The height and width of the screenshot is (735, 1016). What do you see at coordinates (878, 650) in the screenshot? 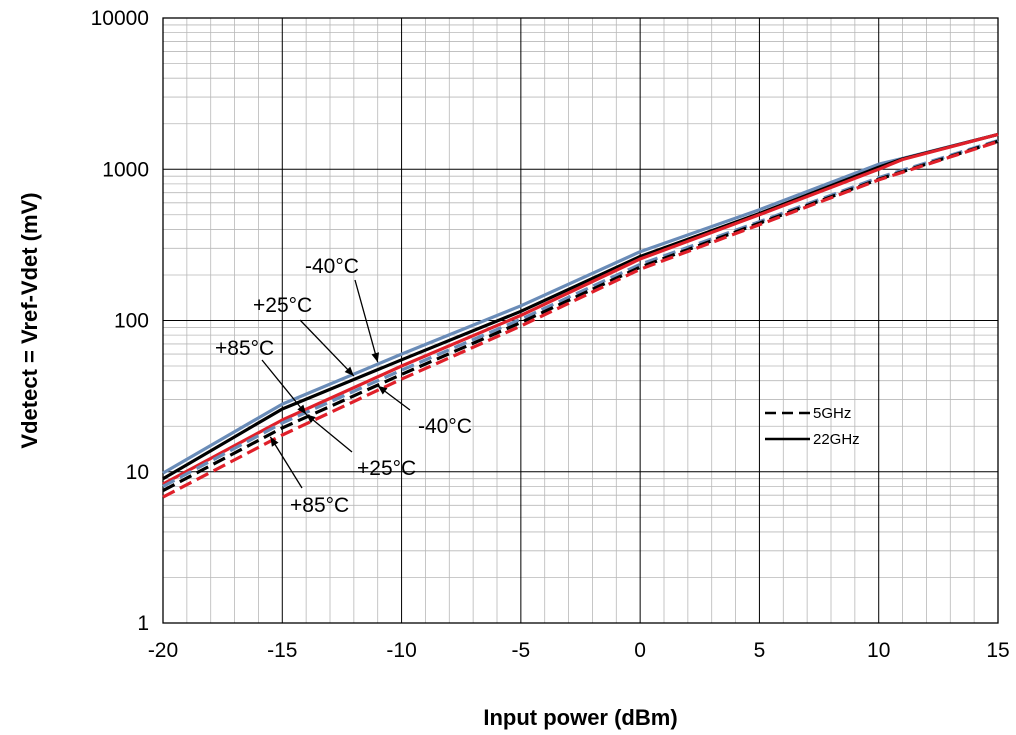
I see `x-tick-label: 10` at bounding box center [878, 650].